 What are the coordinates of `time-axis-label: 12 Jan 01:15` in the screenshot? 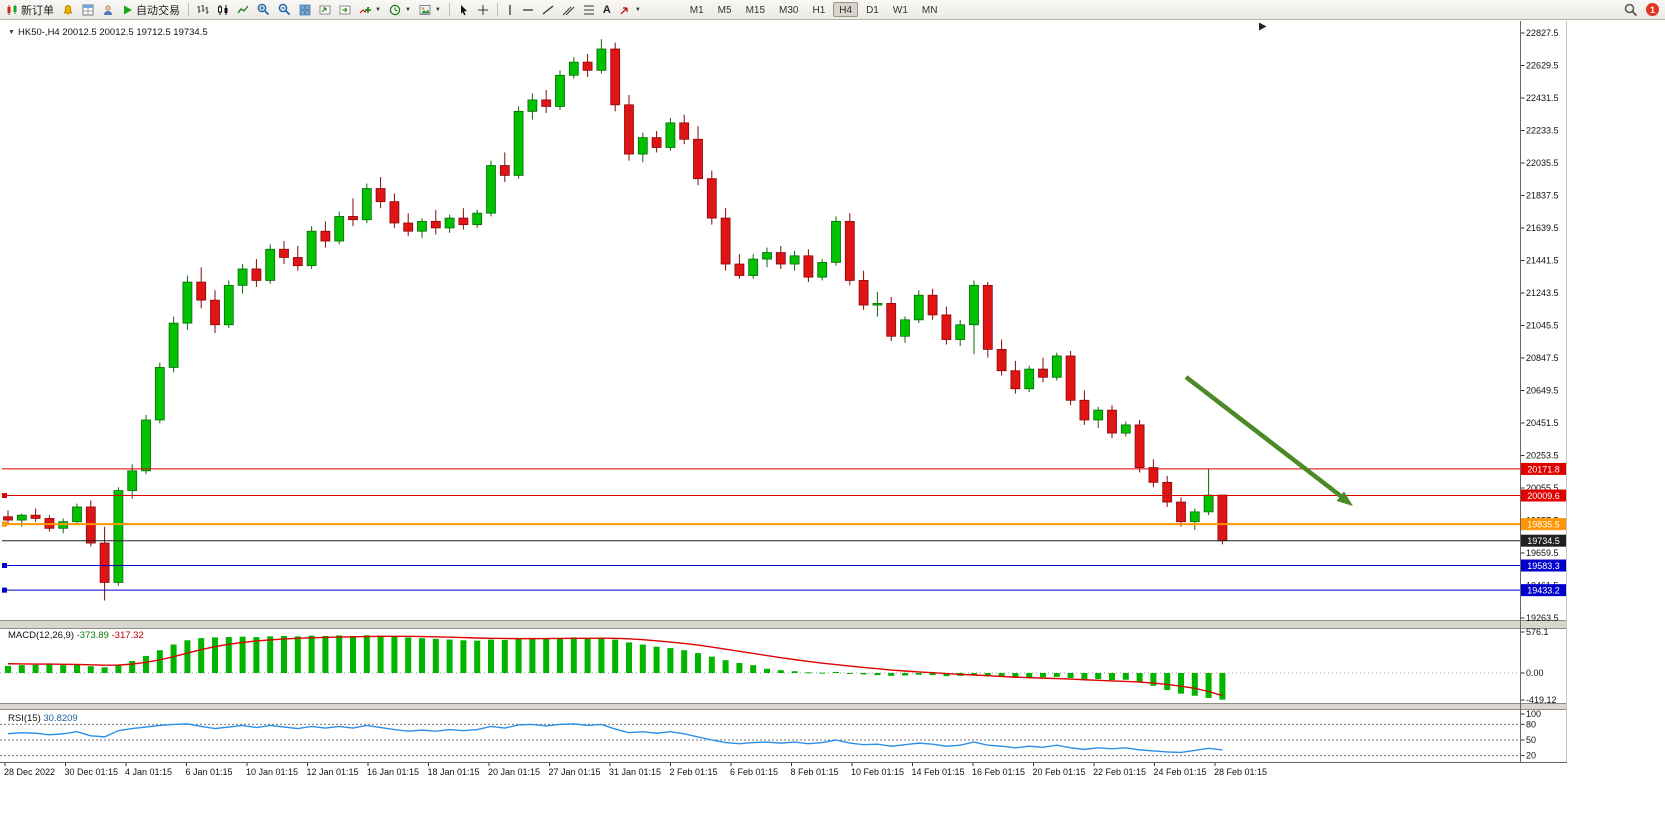 It's located at (333, 772).